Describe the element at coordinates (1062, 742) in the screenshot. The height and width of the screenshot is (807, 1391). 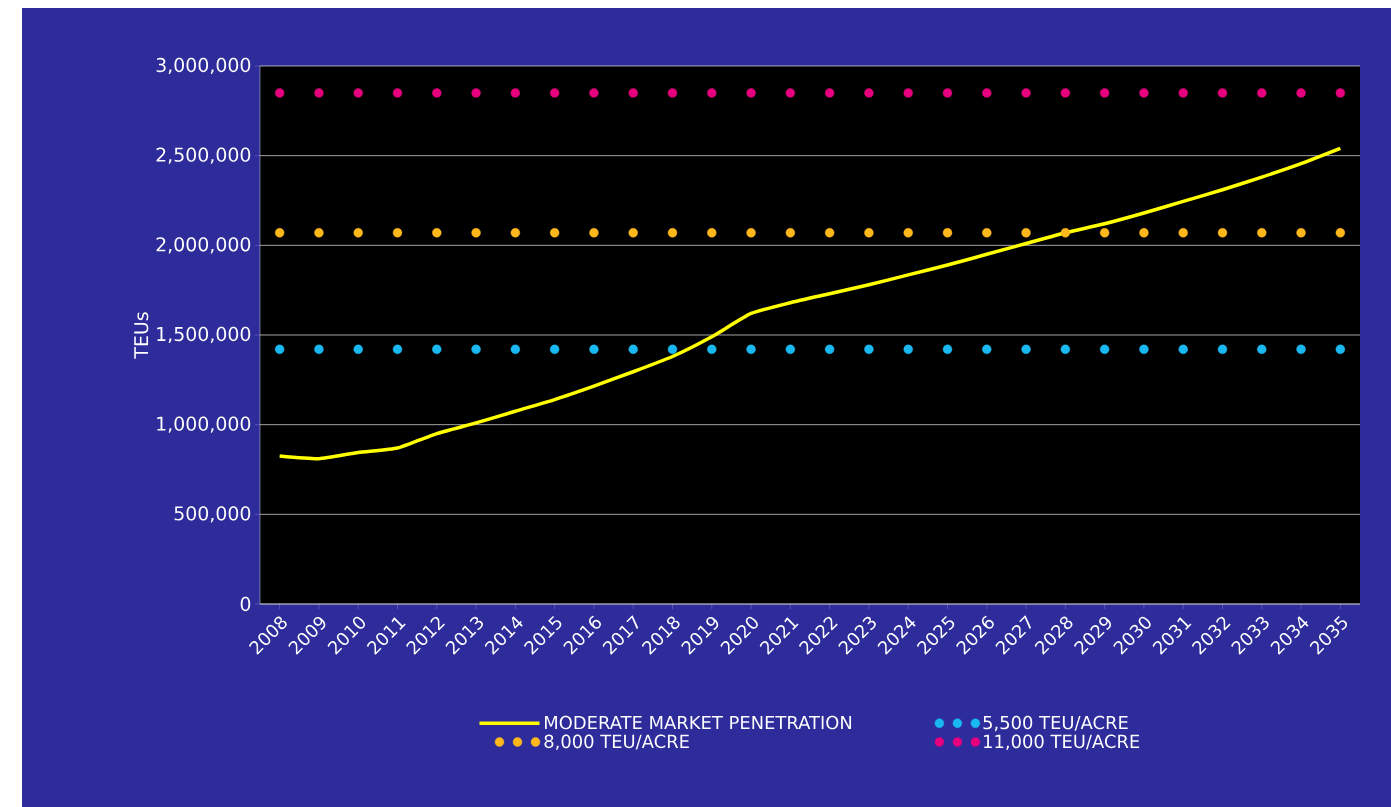
I see `legend-label: 11,000 TEU/ACRE` at that location.